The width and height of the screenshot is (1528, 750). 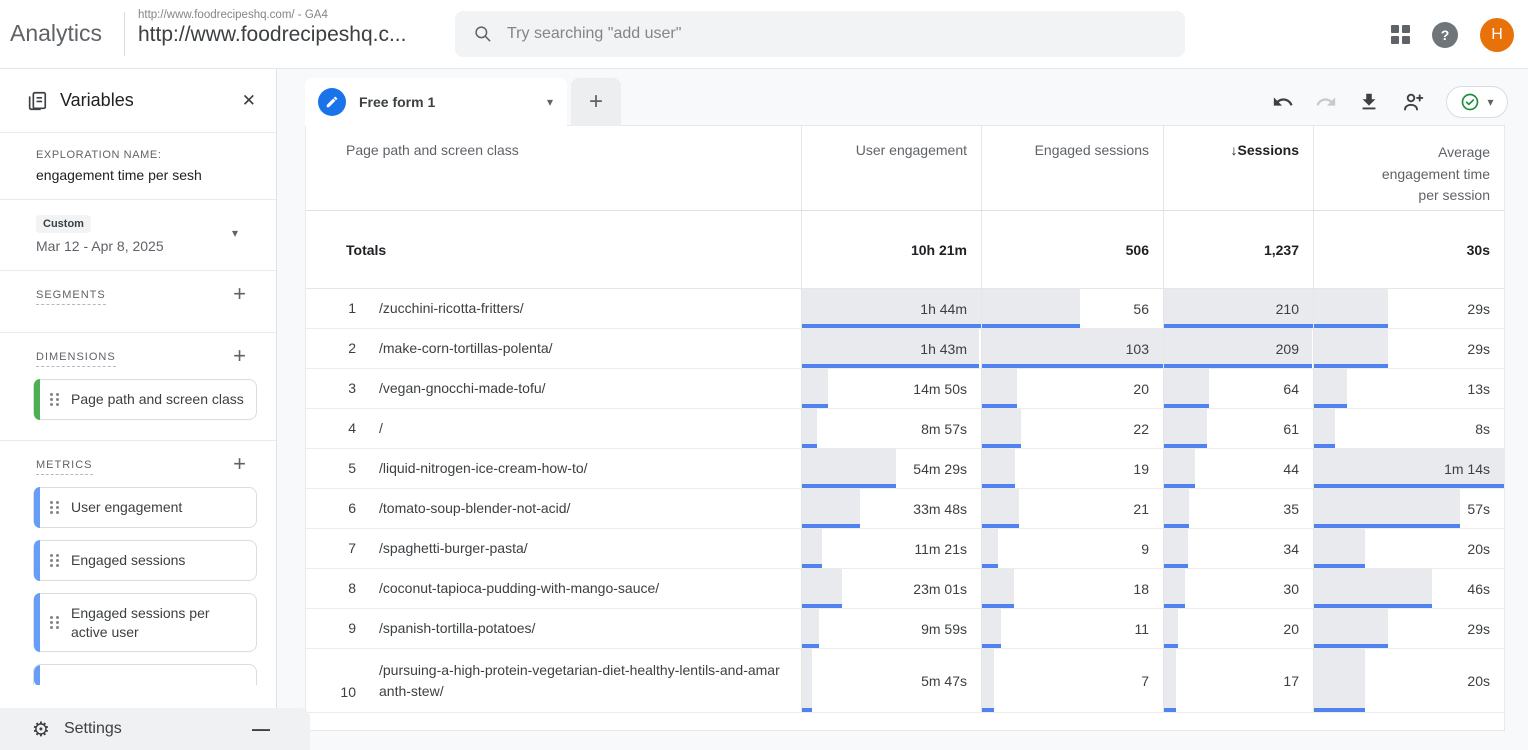 I want to click on row-rank: 10, so click(x=348, y=692).